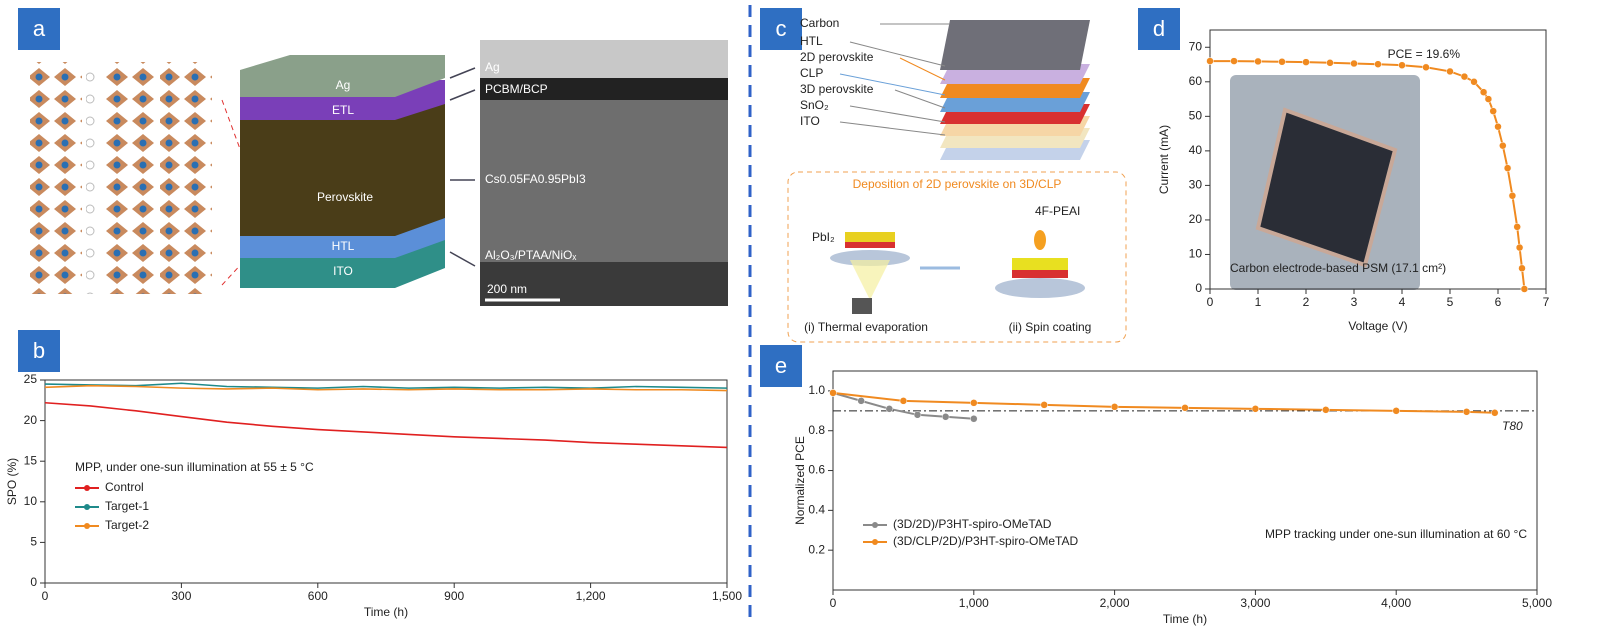  I want to click on x-tick-label: 900, so click(454, 596).